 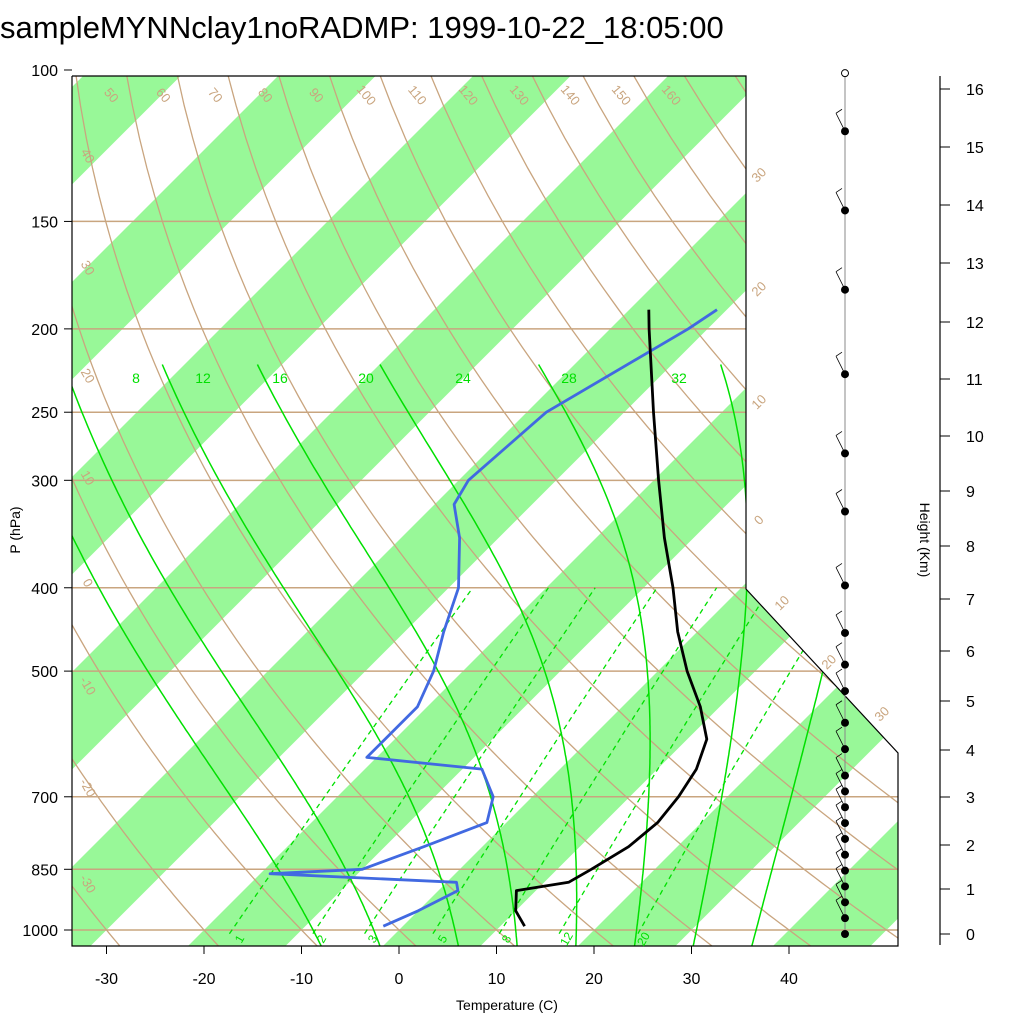 I want to click on moist-adiabat-label: 12, so click(x=203, y=378).